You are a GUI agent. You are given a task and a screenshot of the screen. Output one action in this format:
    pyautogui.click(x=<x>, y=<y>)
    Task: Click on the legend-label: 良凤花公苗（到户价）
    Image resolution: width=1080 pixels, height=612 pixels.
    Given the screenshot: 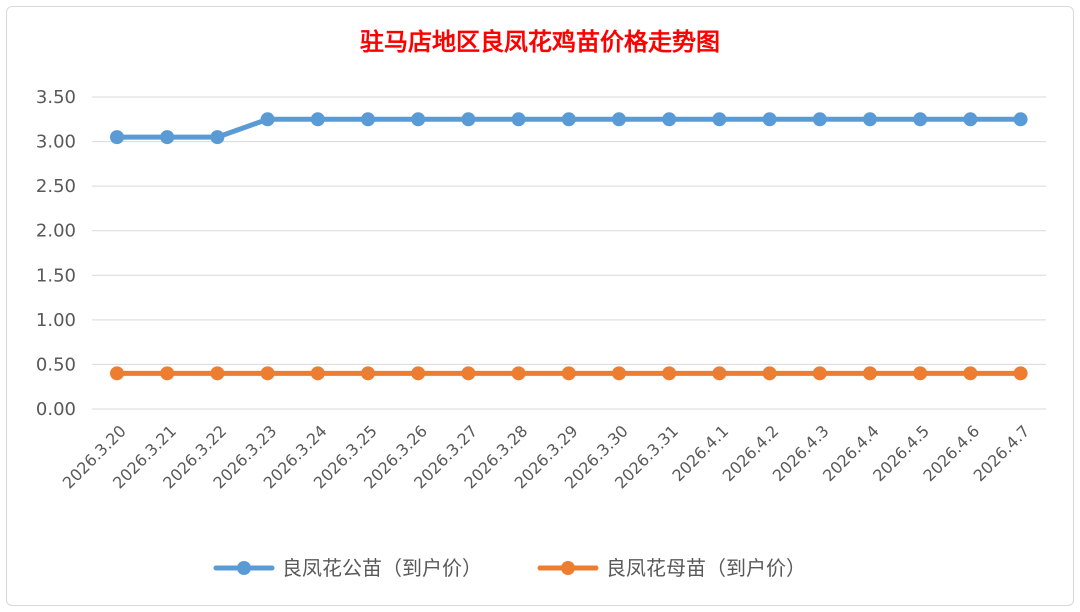 What is the action you would take?
    pyautogui.click(x=382, y=568)
    